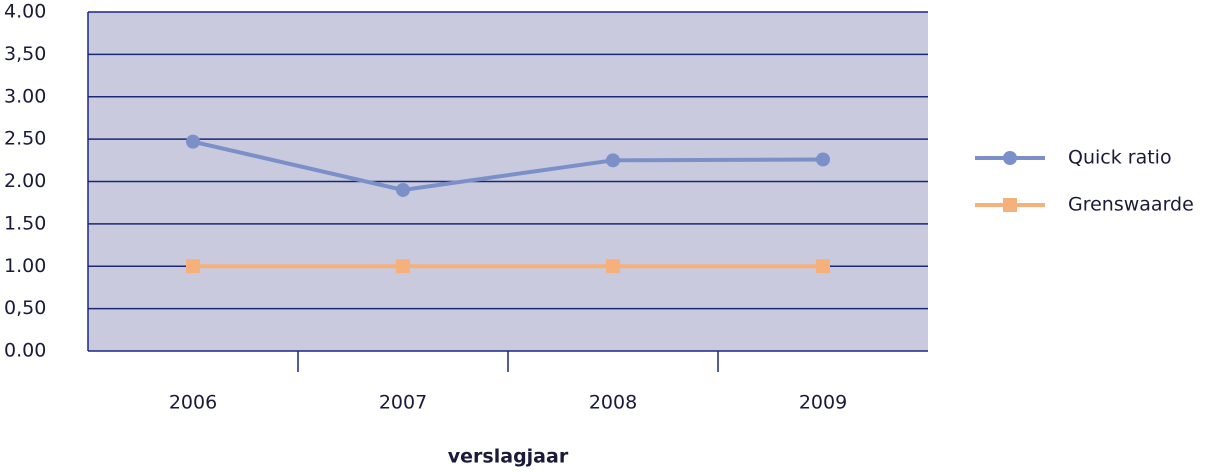 This screenshot has height=472, width=1225. What do you see at coordinates (508, 457) in the screenshot?
I see `x-axis-label: verslagjaar` at bounding box center [508, 457].